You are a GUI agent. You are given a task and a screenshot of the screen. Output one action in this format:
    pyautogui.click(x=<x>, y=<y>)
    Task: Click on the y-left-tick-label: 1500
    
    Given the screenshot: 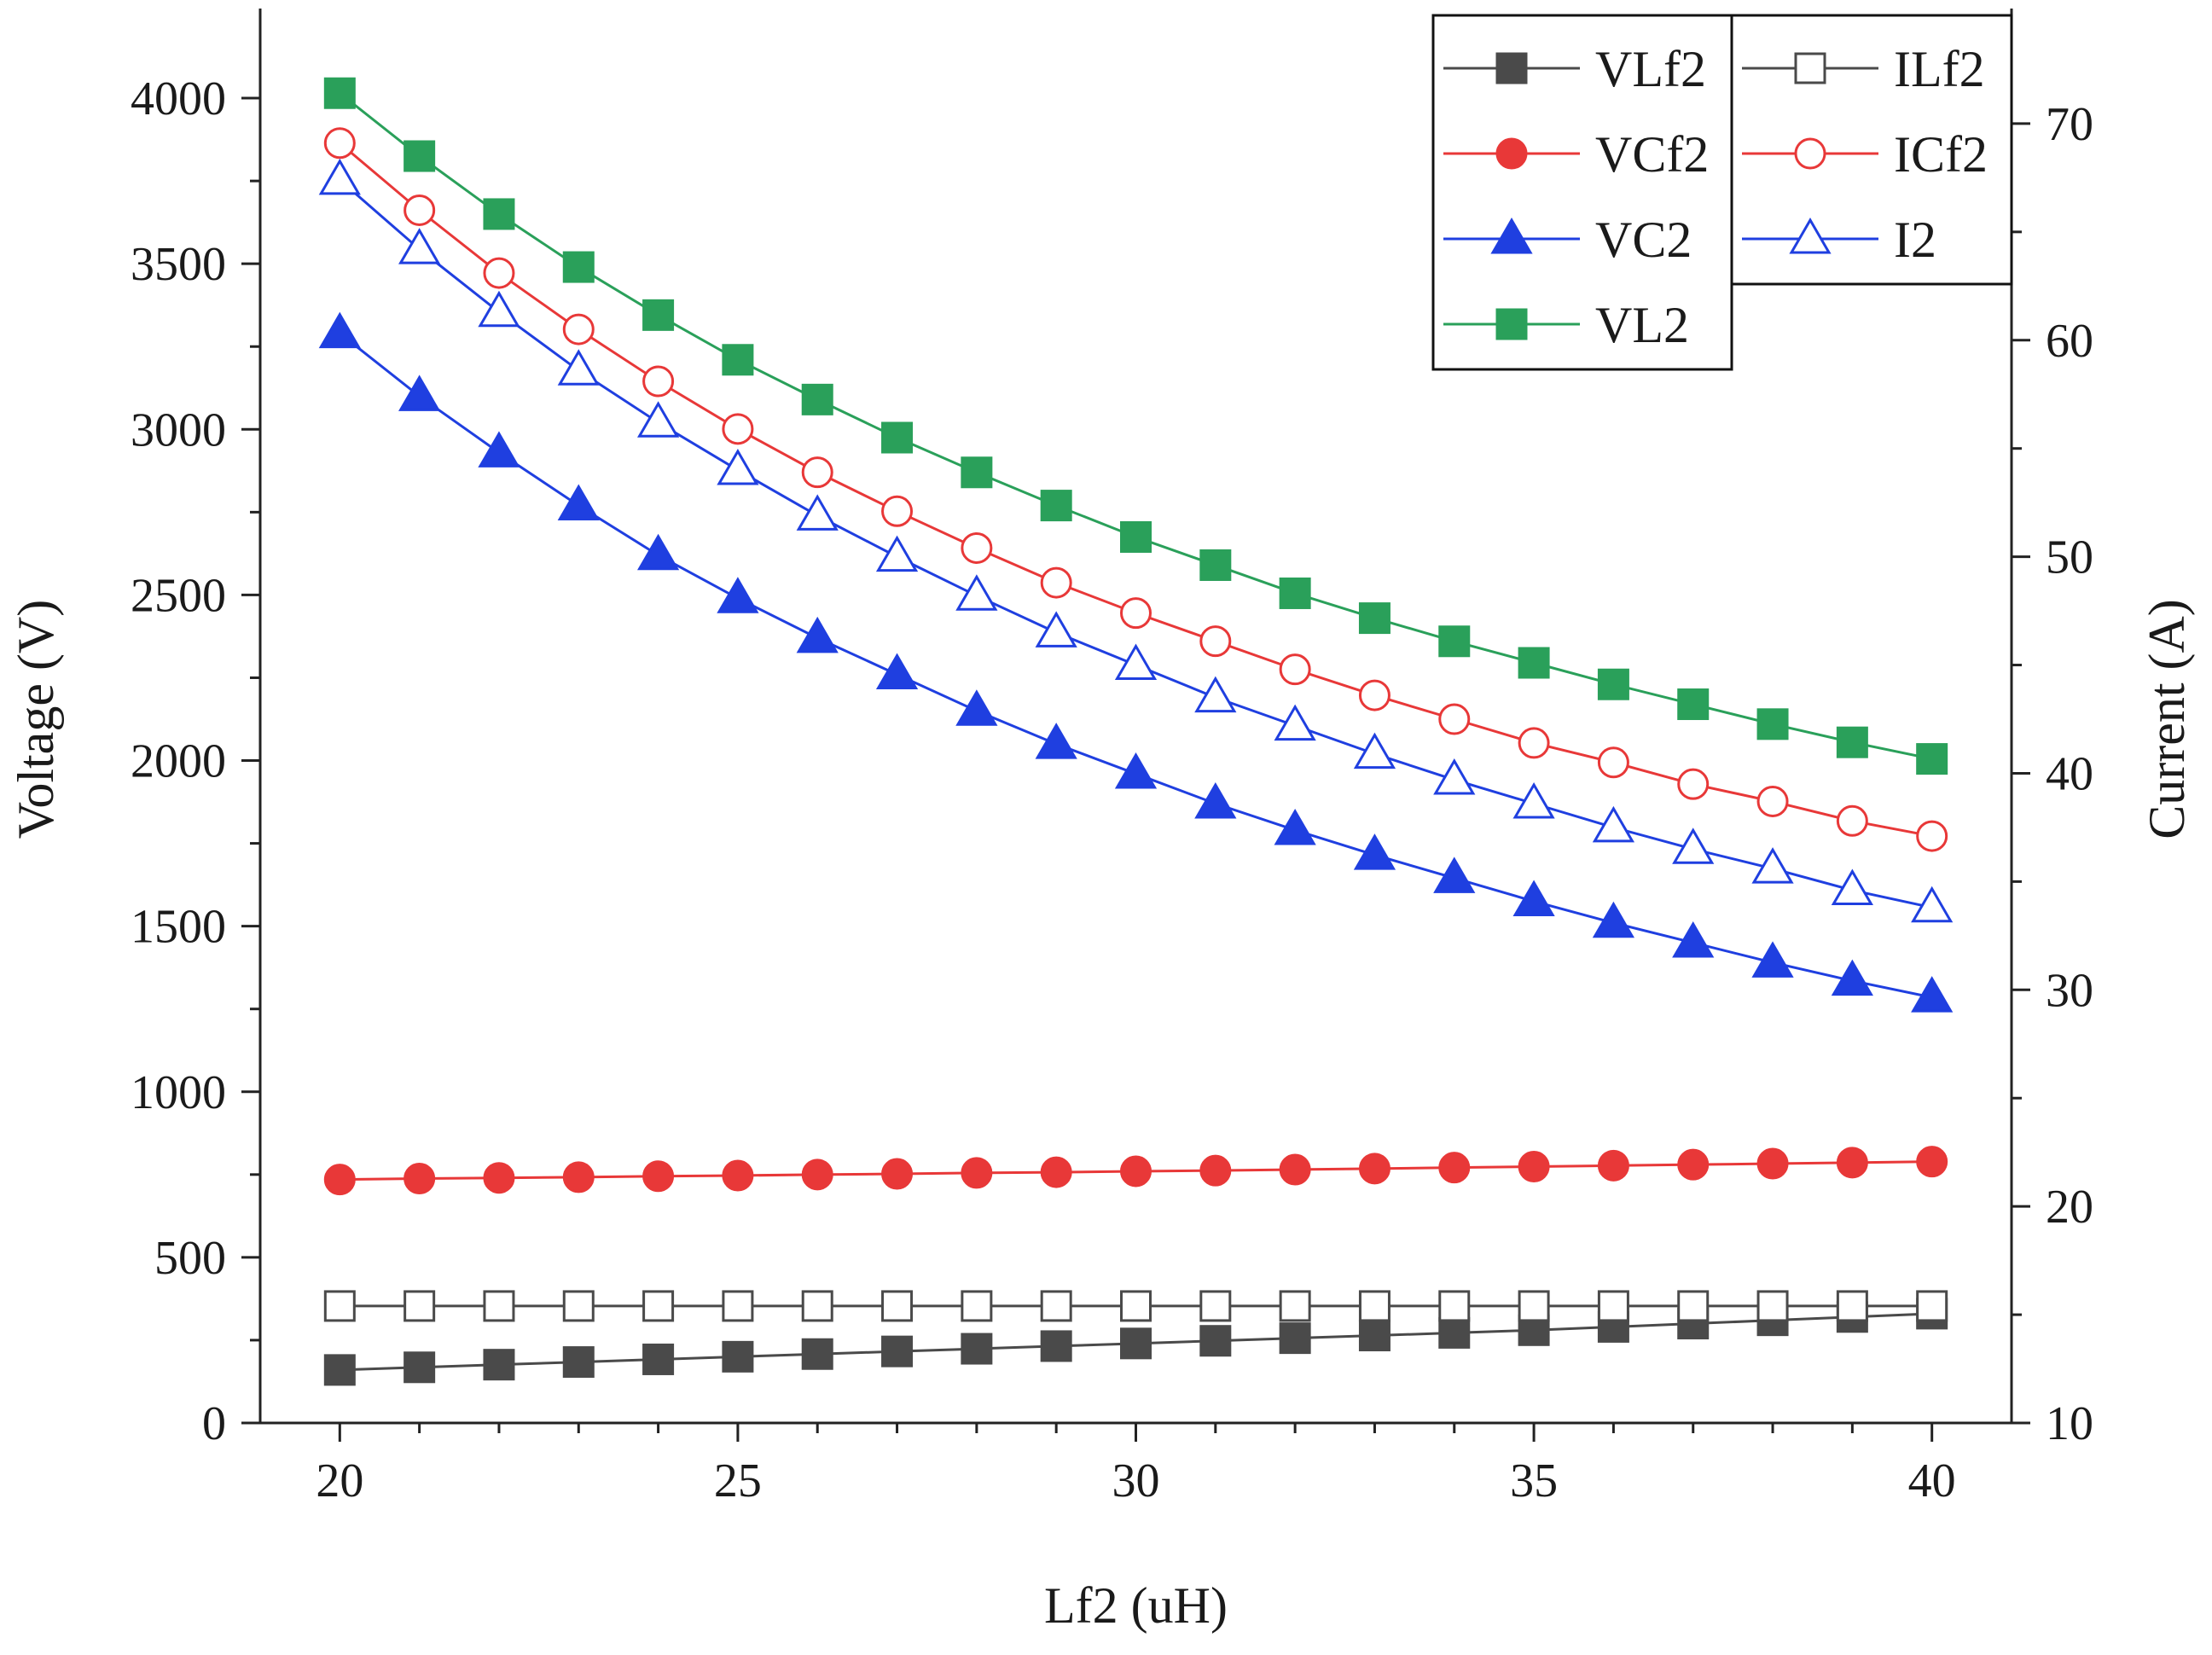 What is the action you would take?
    pyautogui.click(x=178, y=927)
    